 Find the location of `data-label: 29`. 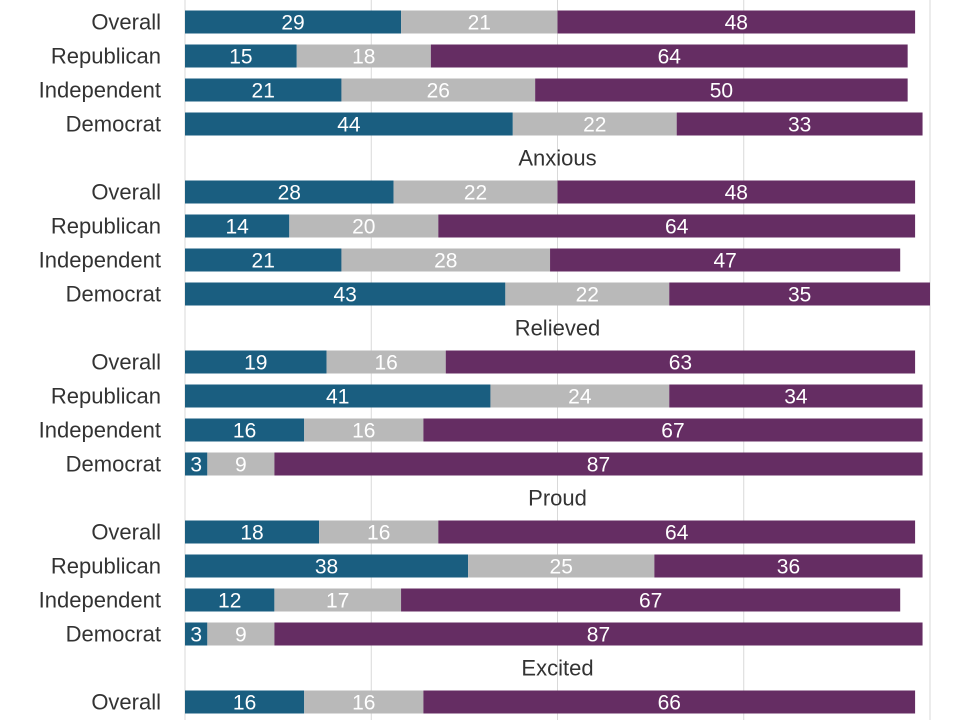

data-label: 29 is located at coordinates (292, 23).